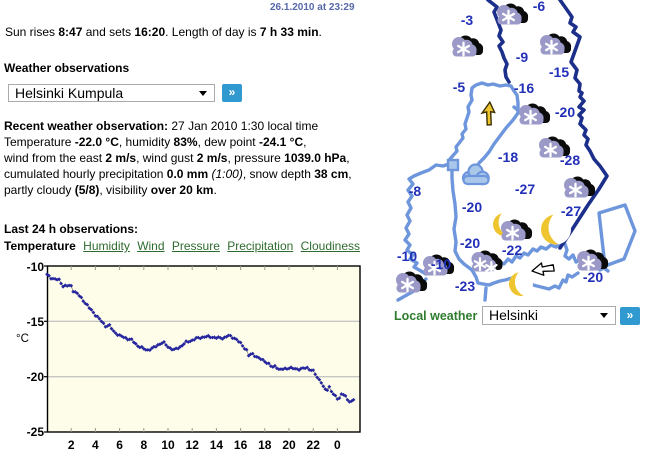 The height and width of the screenshot is (469, 666). What do you see at coordinates (119, 445) in the screenshot?
I see `svg-text: 6` at bounding box center [119, 445].